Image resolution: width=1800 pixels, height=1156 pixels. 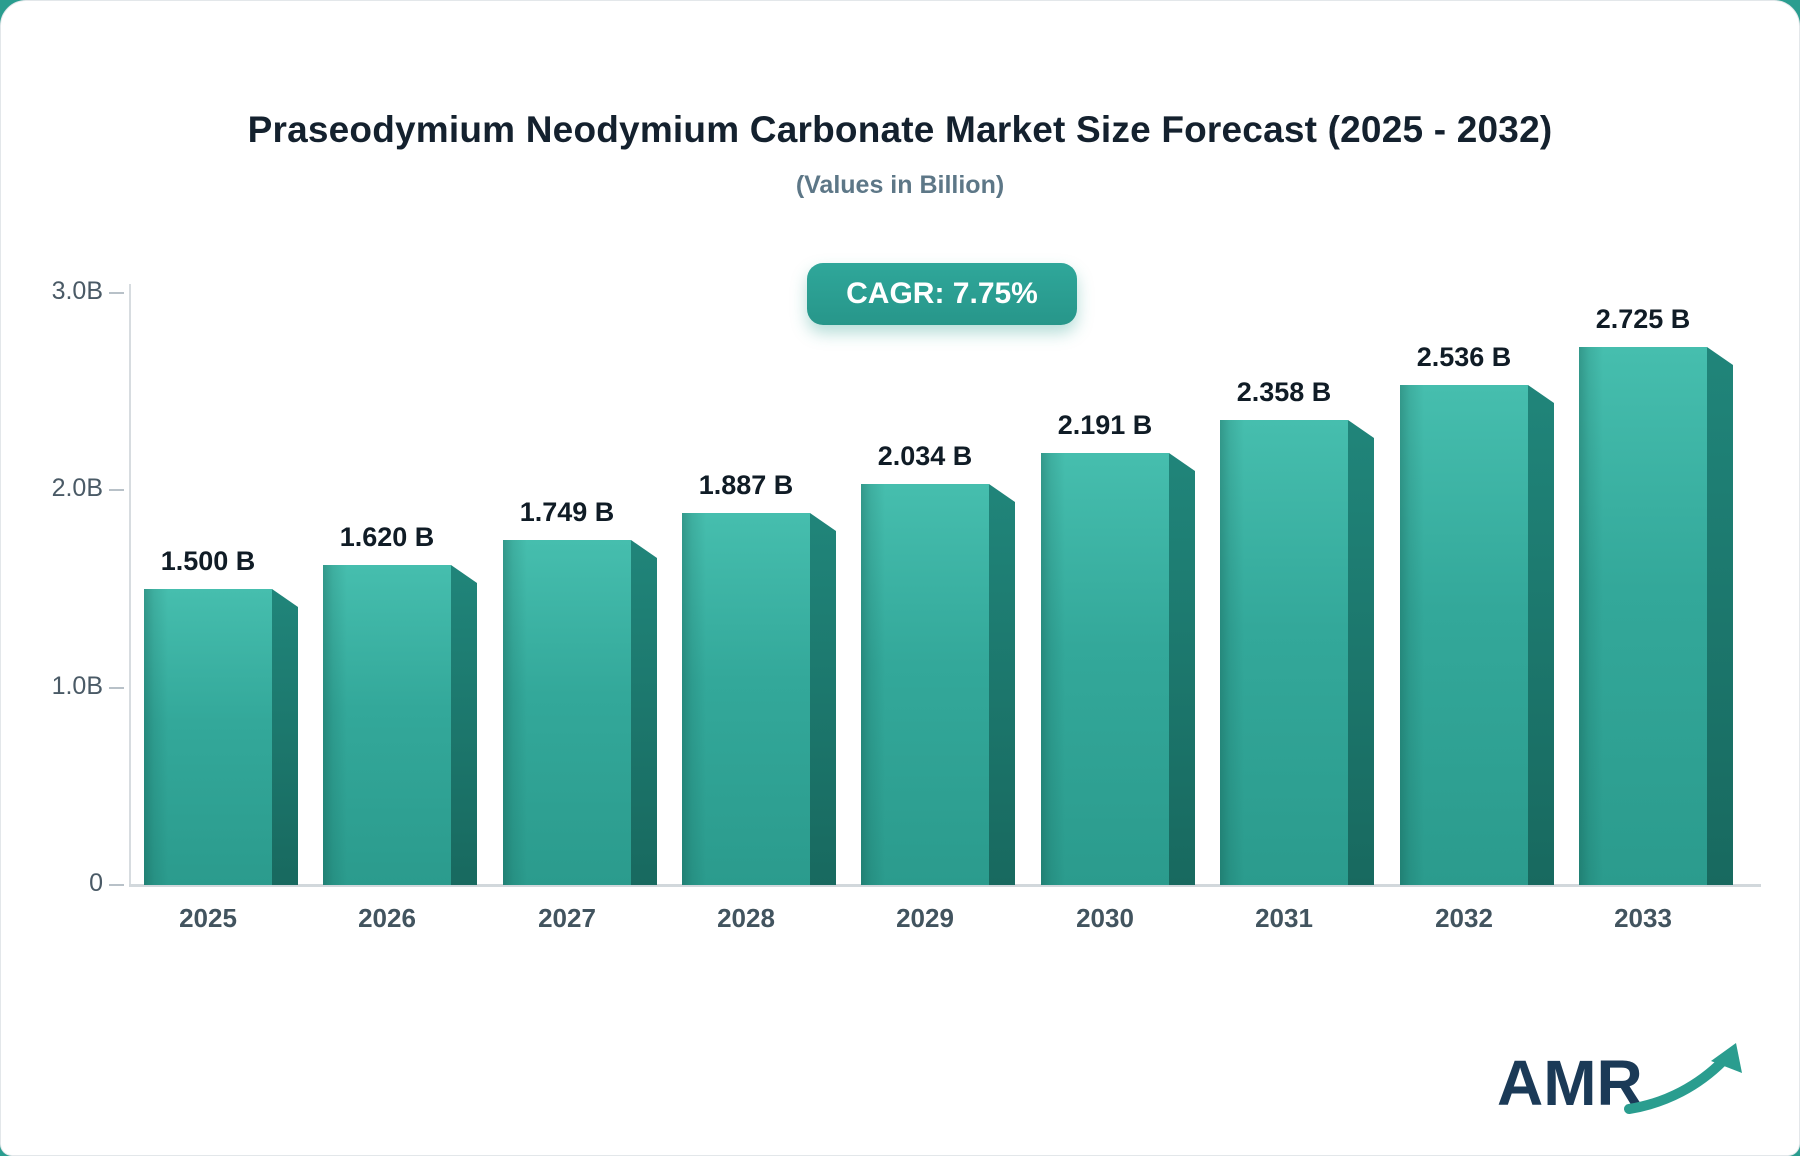 I want to click on x-axis-label: 2032, so click(x=1464, y=918).